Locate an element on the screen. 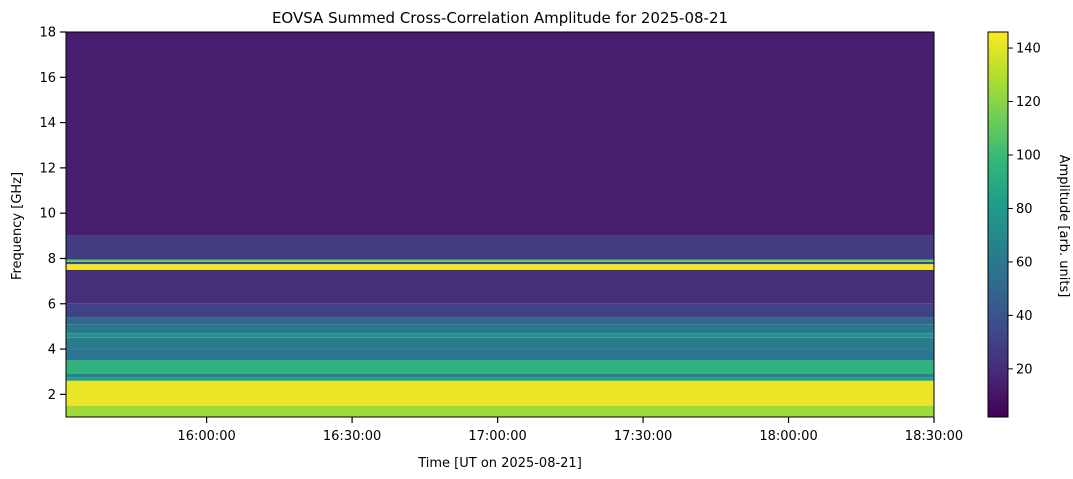  colorbar-tick-label: 100 is located at coordinates (1028, 155).